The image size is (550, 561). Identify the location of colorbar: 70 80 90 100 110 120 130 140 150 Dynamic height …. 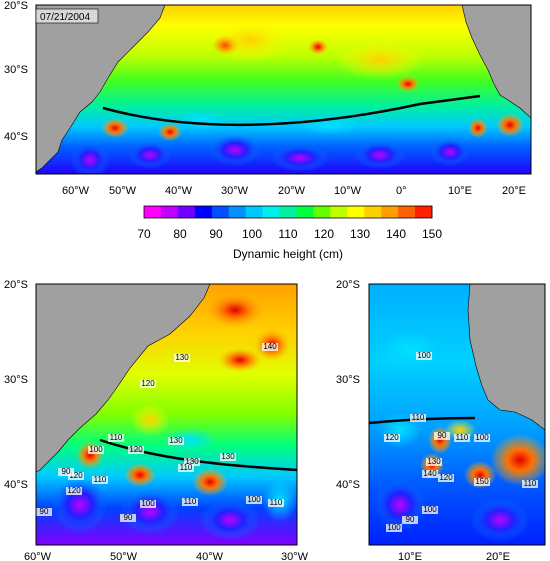
(289, 233).